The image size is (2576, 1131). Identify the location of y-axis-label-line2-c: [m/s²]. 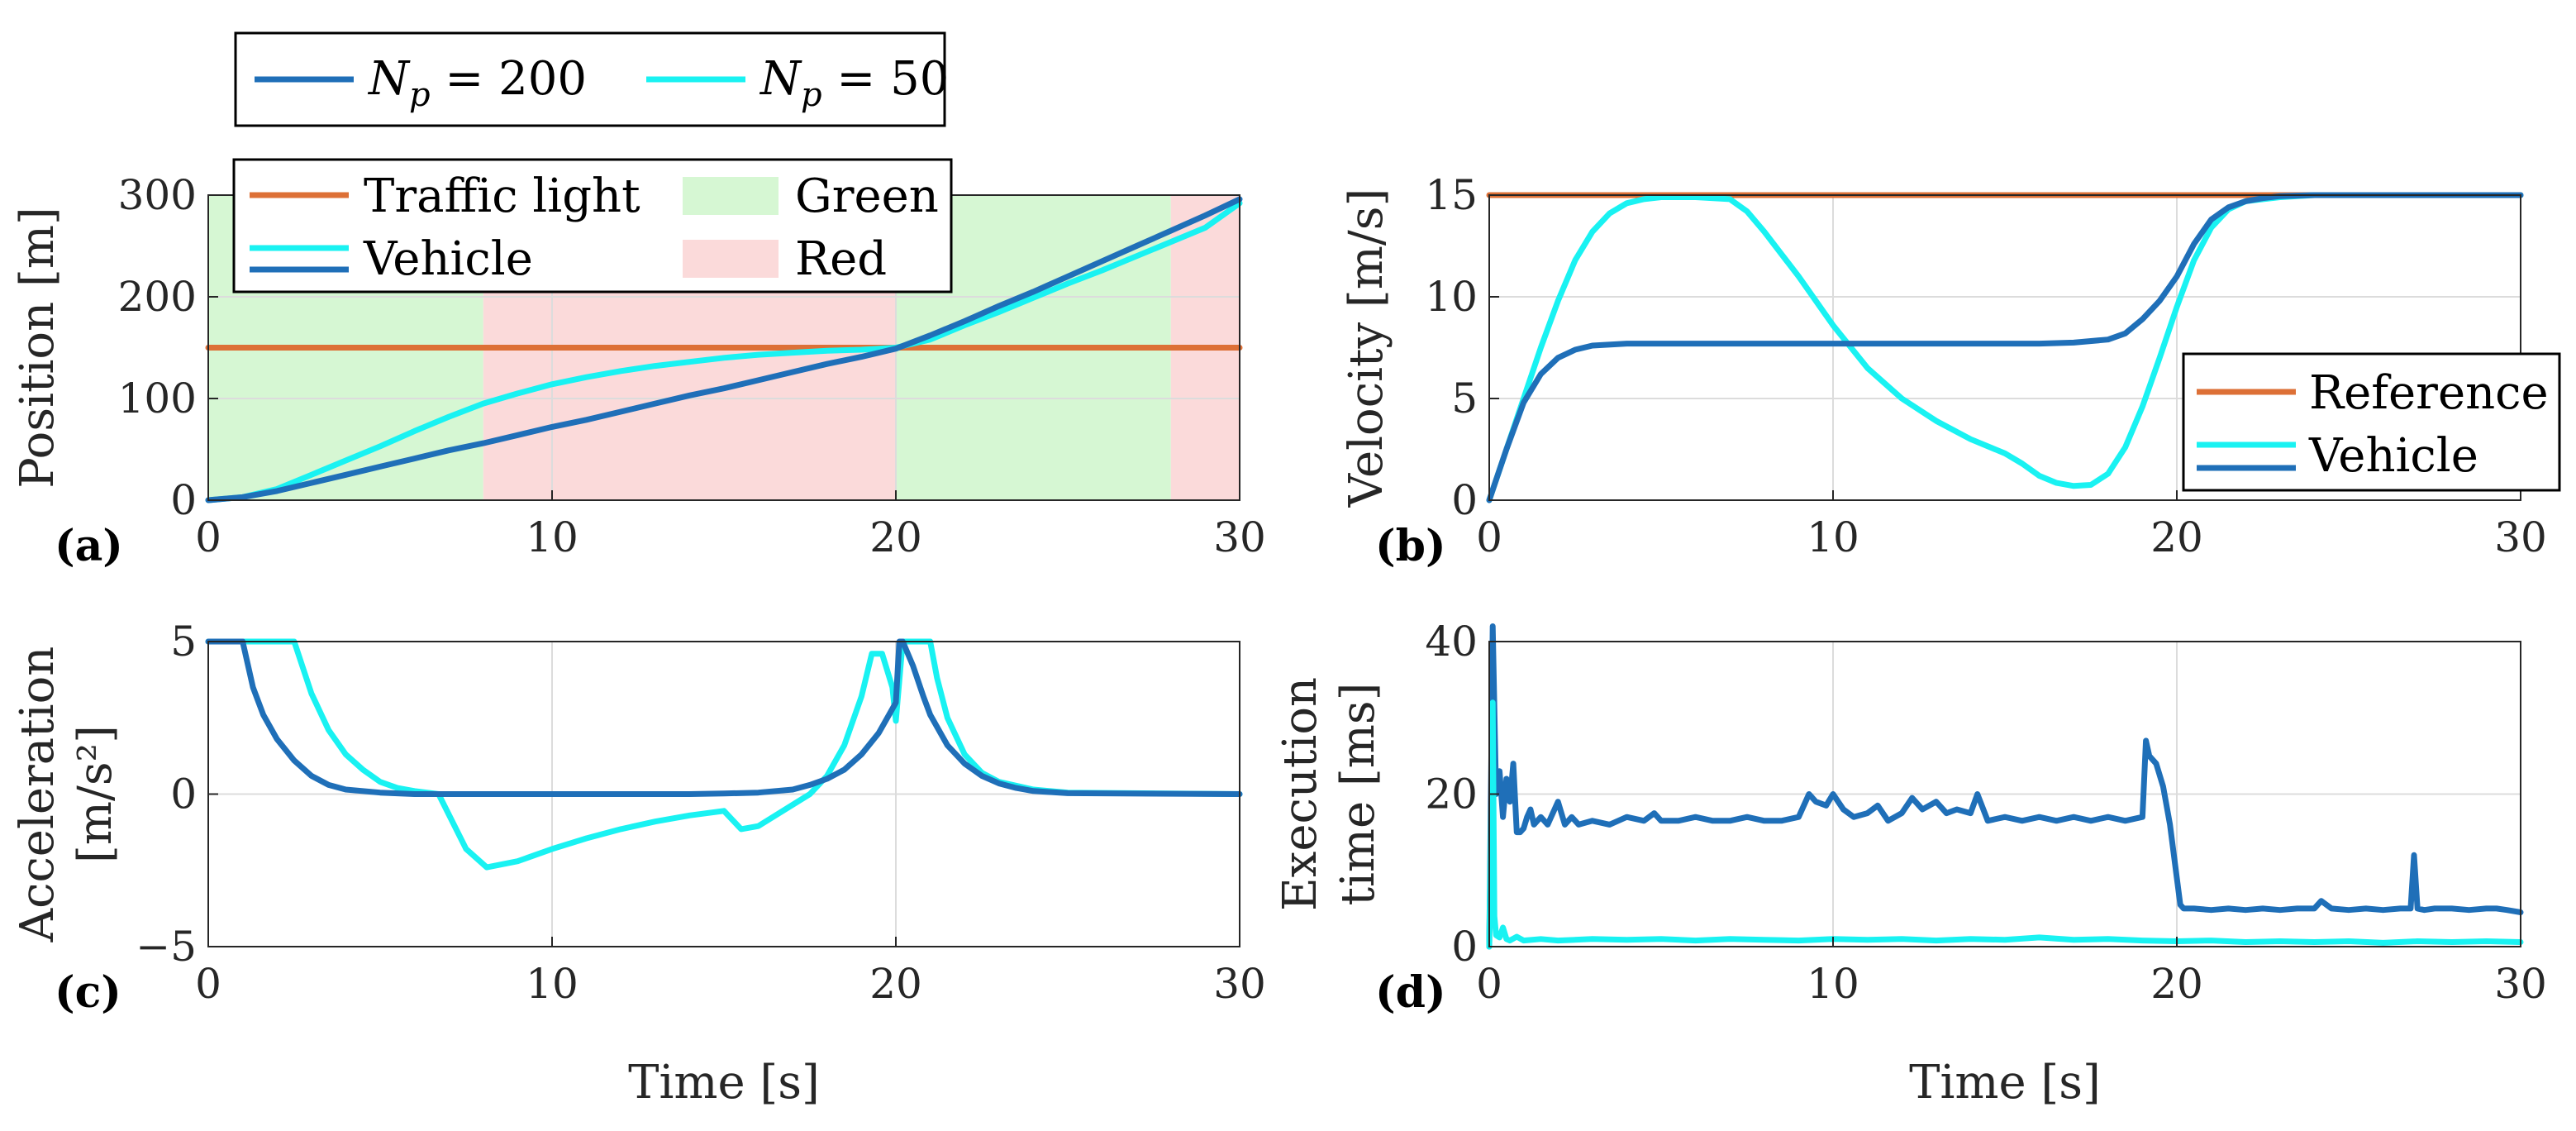
(96, 794).